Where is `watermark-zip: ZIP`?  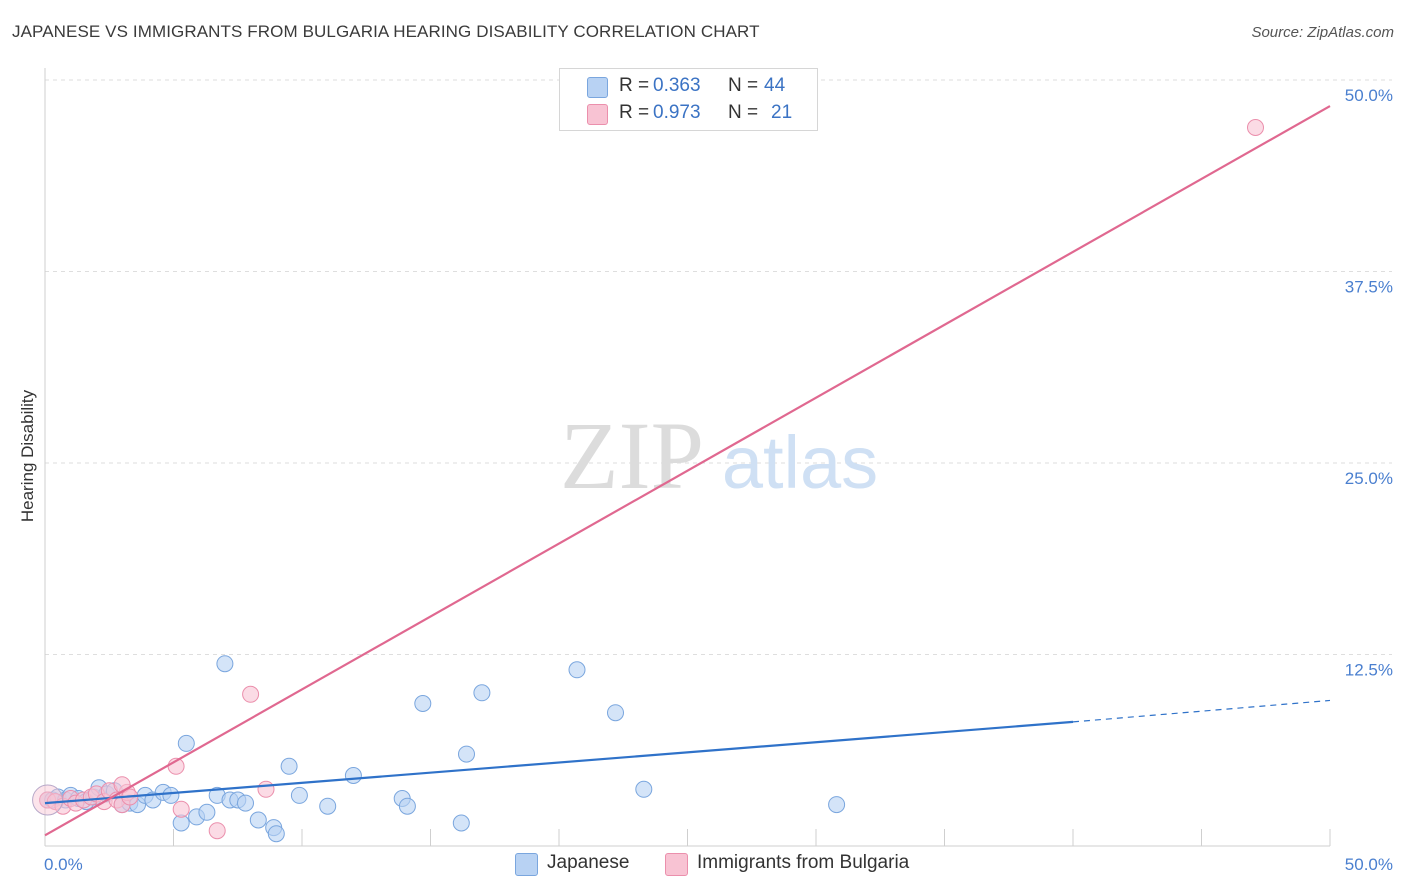 watermark-zip: ZIP is located at coordinates (632, 455).